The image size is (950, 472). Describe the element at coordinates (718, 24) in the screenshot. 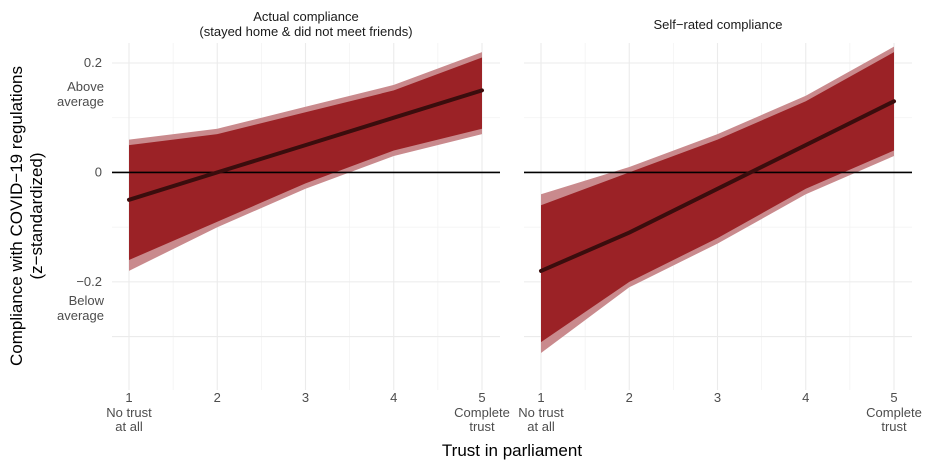

I see `panel-title: Self−rated compliance` at that location.